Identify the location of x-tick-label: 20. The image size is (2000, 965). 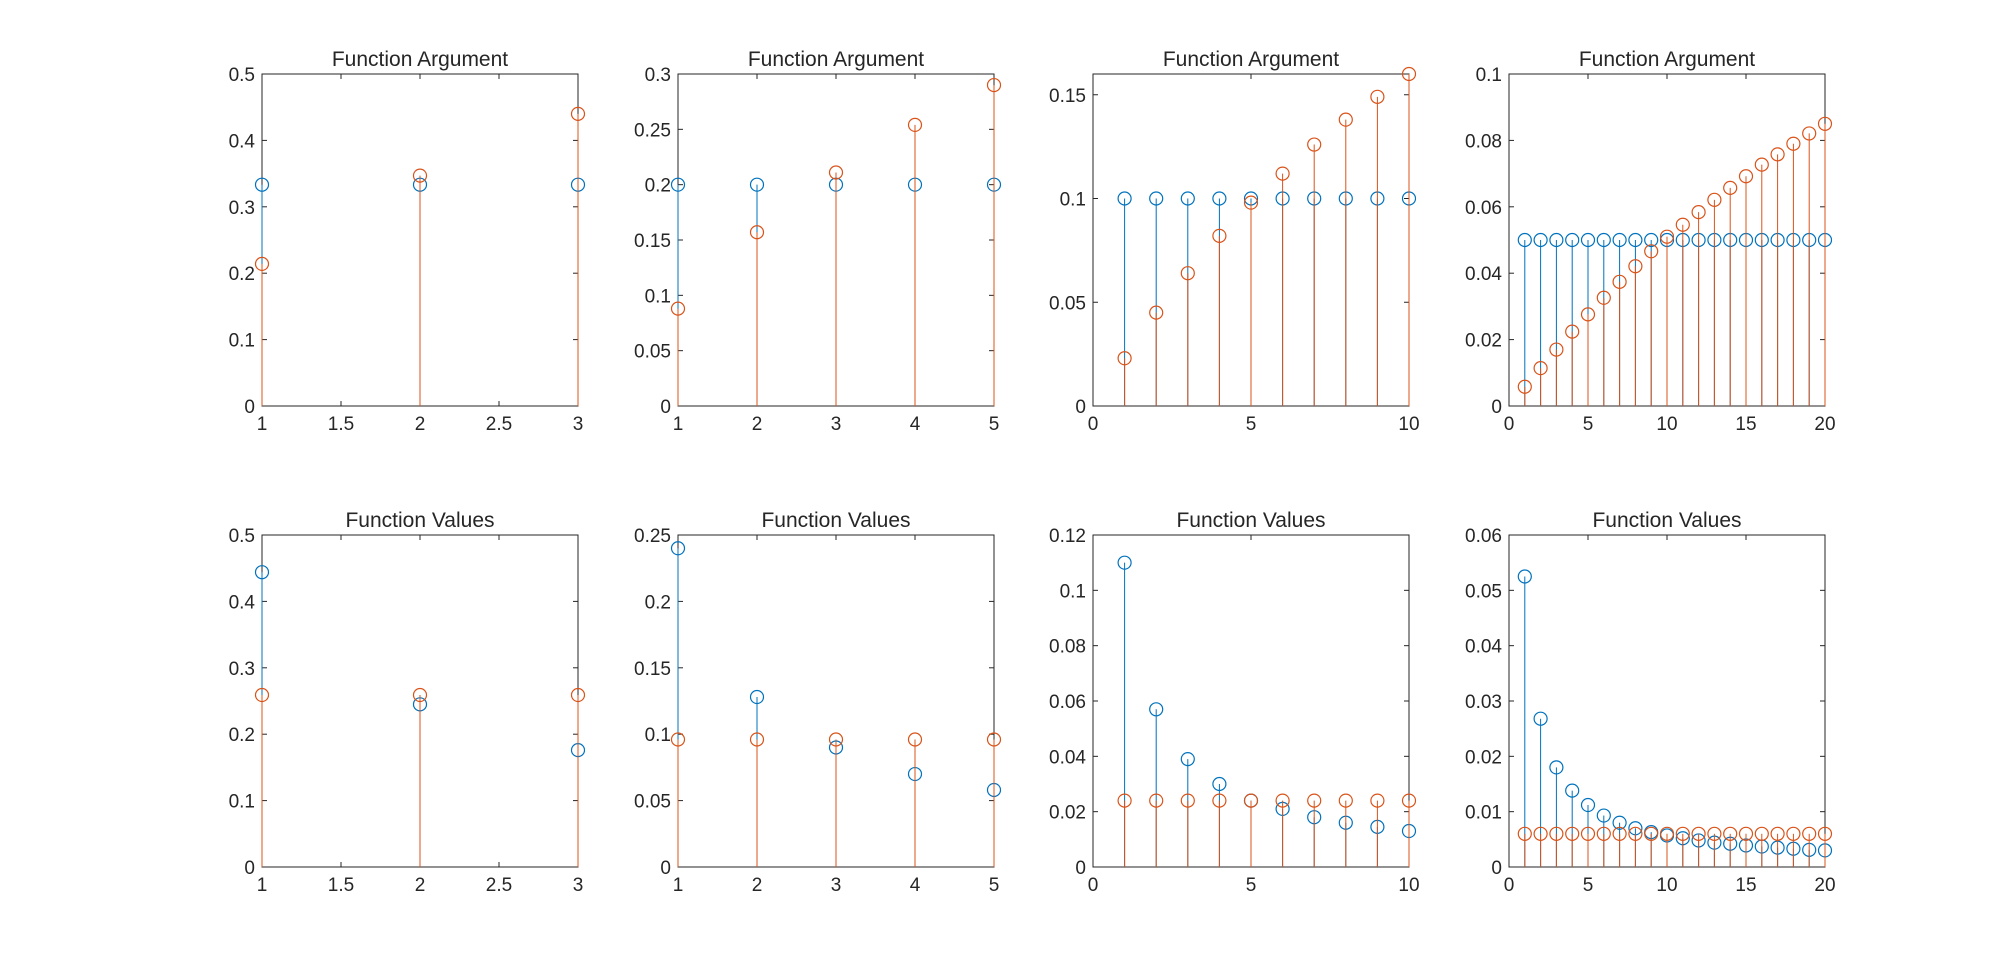
(1824, 424).